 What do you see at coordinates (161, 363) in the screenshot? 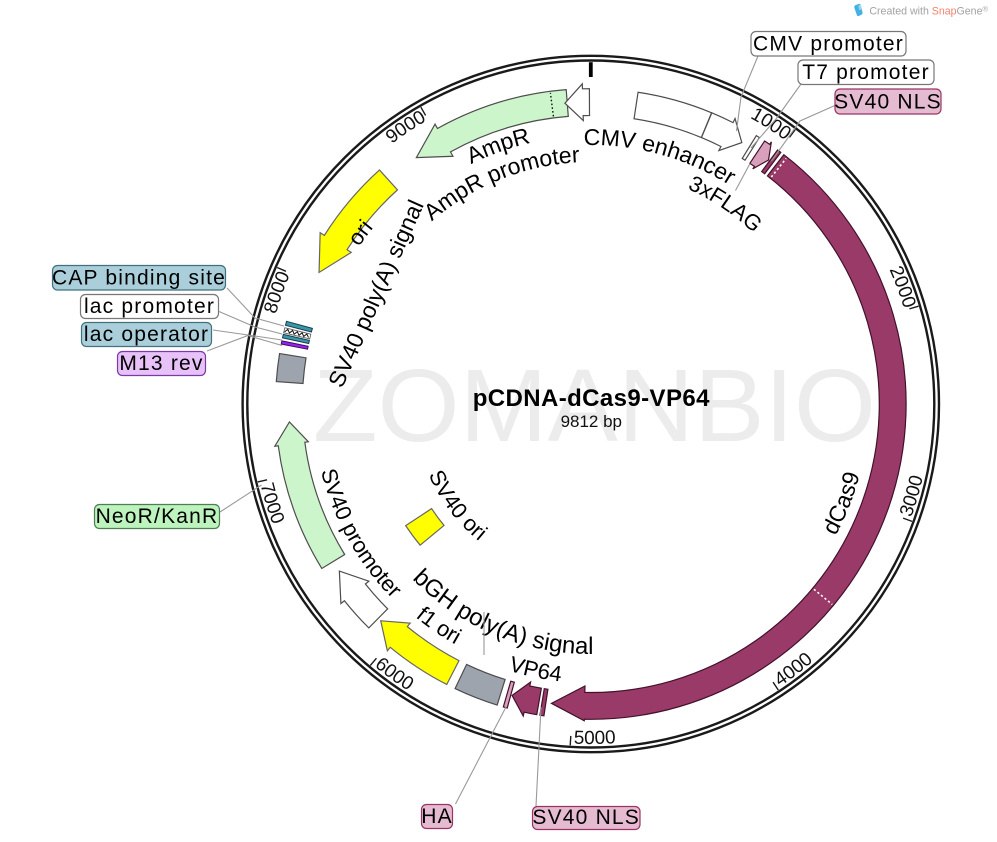
I see `svg-text: M13 rev` at bounding box center [161, 363].